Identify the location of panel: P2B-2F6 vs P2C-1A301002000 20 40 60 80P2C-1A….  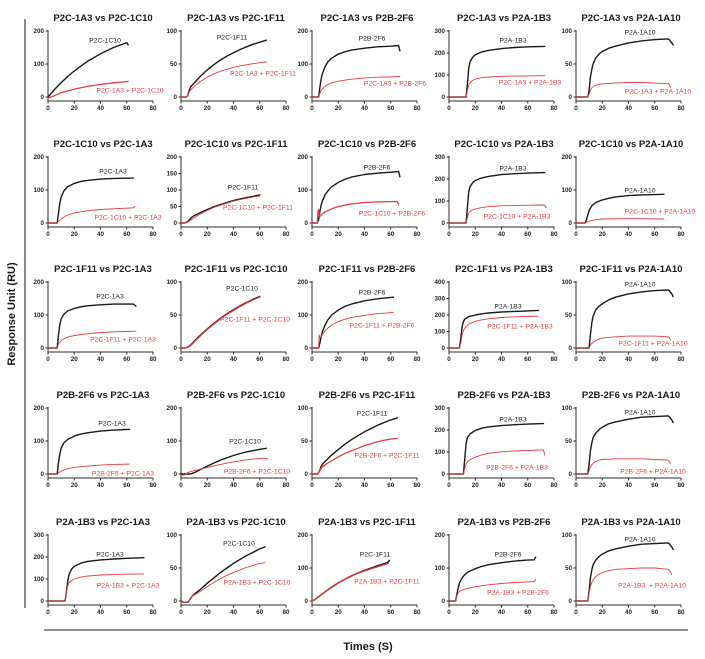
(95, 439).